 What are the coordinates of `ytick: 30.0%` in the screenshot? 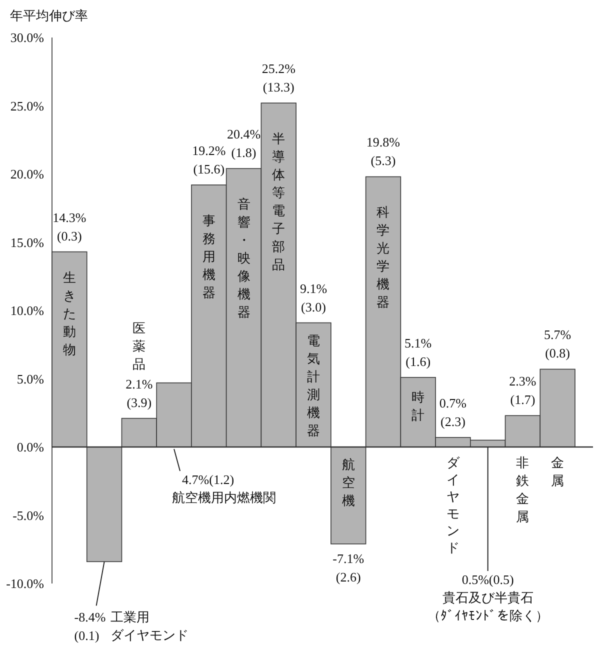 It's located at (27, 37).